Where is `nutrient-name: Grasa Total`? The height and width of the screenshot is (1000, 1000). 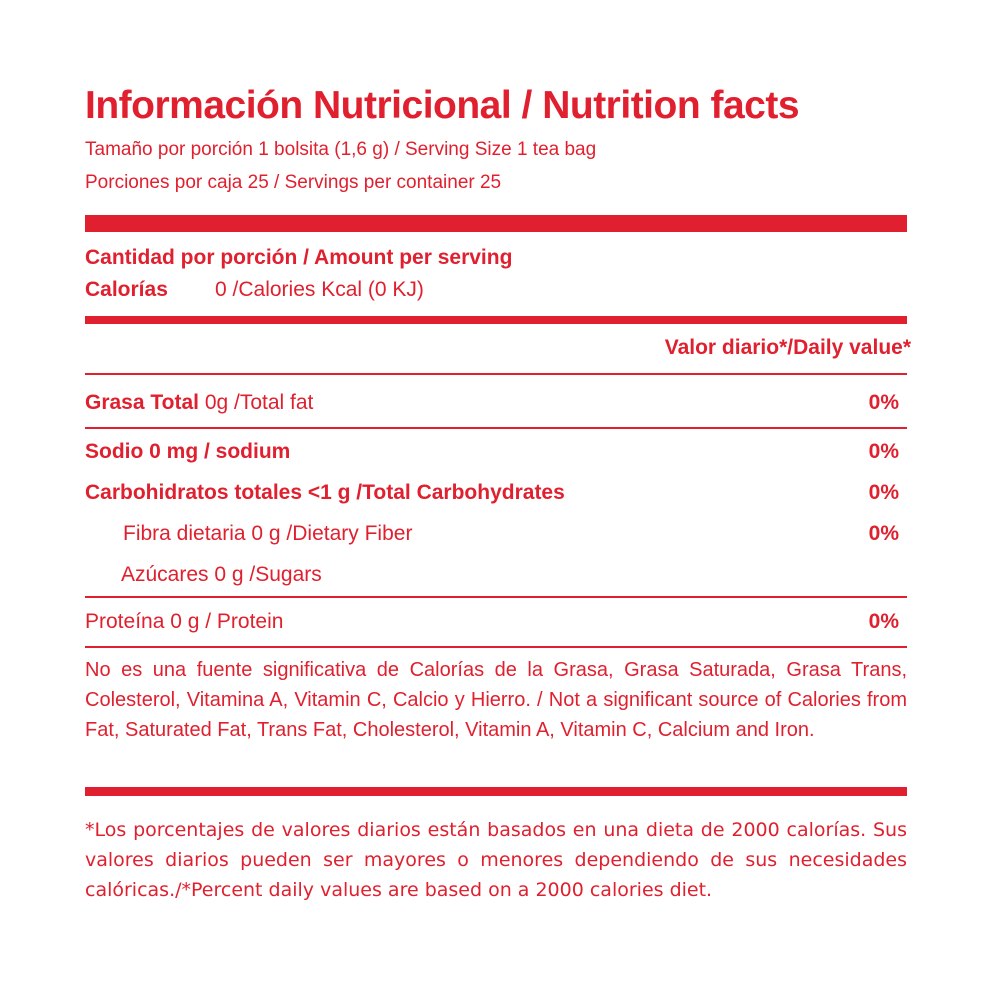
nutrient-name: Grasa Total is located at coordinates (142, 402).